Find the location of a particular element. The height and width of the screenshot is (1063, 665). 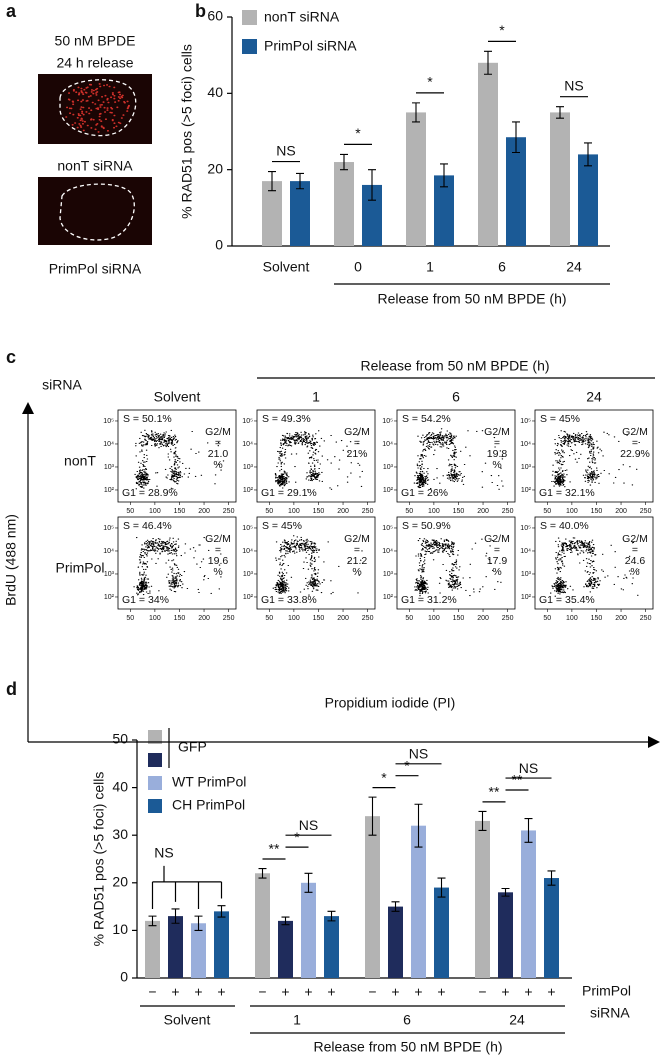

percent-s: S = 40.0% is located at coordinates (564, 526).